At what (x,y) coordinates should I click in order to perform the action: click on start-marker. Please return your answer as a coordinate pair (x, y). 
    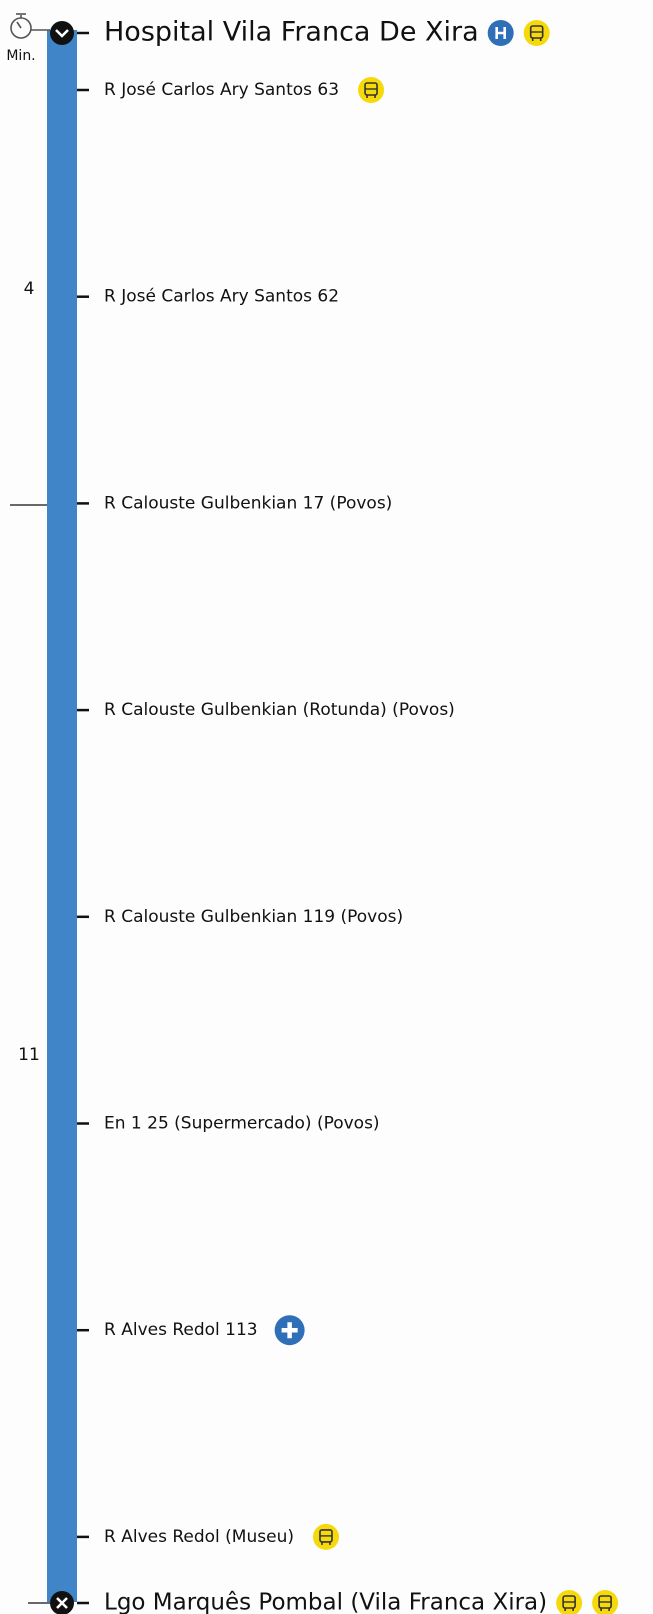
    Looking at the image, I should click on (62, 33).